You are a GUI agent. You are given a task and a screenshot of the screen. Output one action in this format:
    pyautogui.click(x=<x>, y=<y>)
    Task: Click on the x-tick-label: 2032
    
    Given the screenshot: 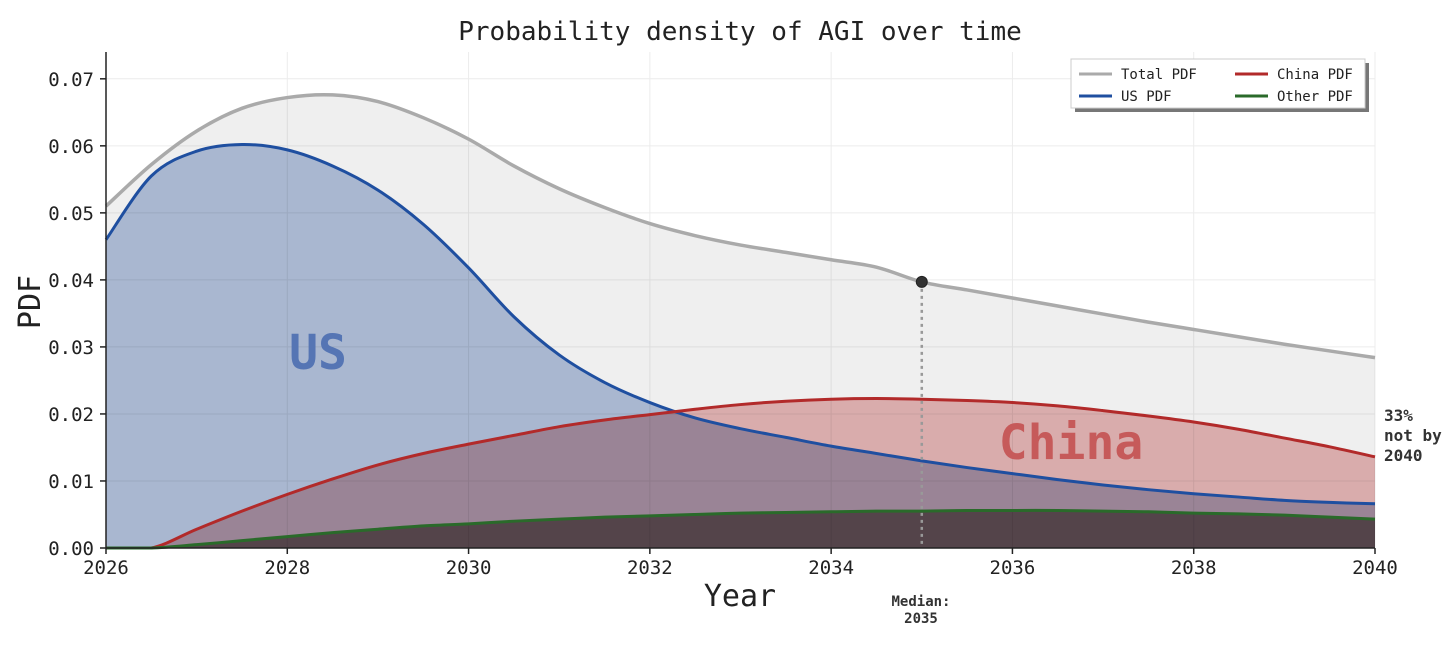 What is the action you would take?
    pyautogui.click(x=650, y=568)
    